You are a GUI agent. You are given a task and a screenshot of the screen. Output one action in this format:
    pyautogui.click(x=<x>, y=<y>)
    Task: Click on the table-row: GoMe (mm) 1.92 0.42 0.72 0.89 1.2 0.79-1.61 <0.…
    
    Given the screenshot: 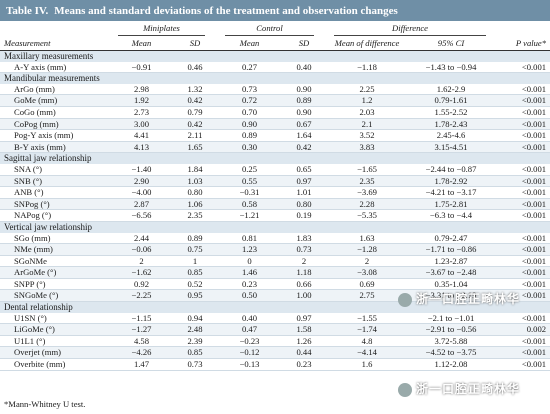 What is the action you would take?
    pyautogui.click(x=275, y=100)
    